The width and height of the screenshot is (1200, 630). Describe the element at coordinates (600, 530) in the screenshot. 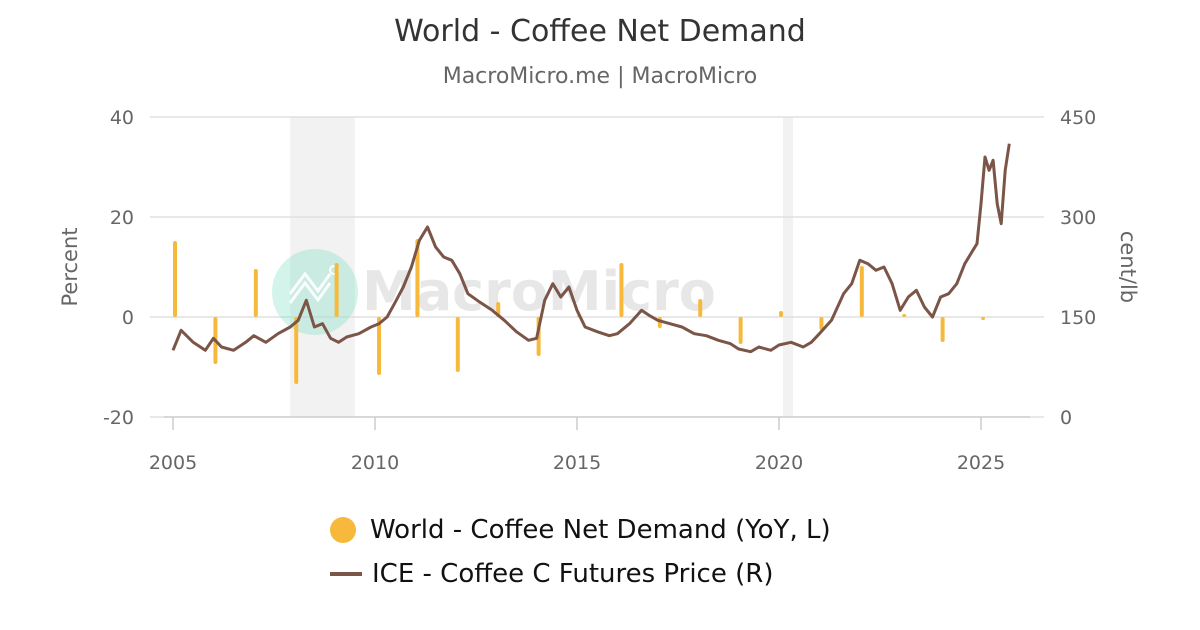

I see `legend-label-net-demand: World - Coffee Net Demand (YoY, L)` at that location.